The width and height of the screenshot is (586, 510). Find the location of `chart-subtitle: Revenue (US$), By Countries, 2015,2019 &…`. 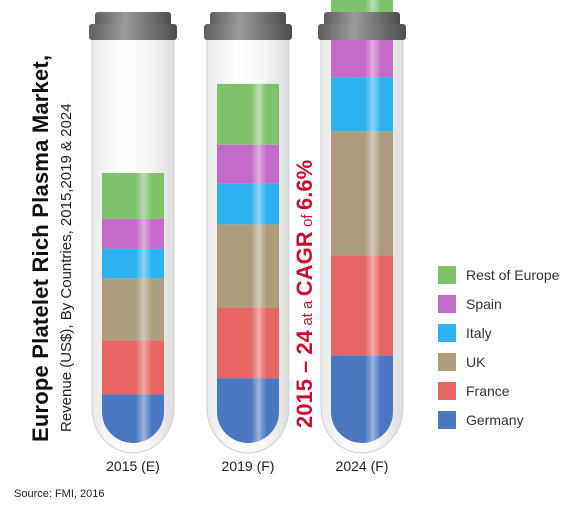

chart-subtitle: Revenue (US$), By Countries, 2015,2019 &… is located at coordinates (66, 267).